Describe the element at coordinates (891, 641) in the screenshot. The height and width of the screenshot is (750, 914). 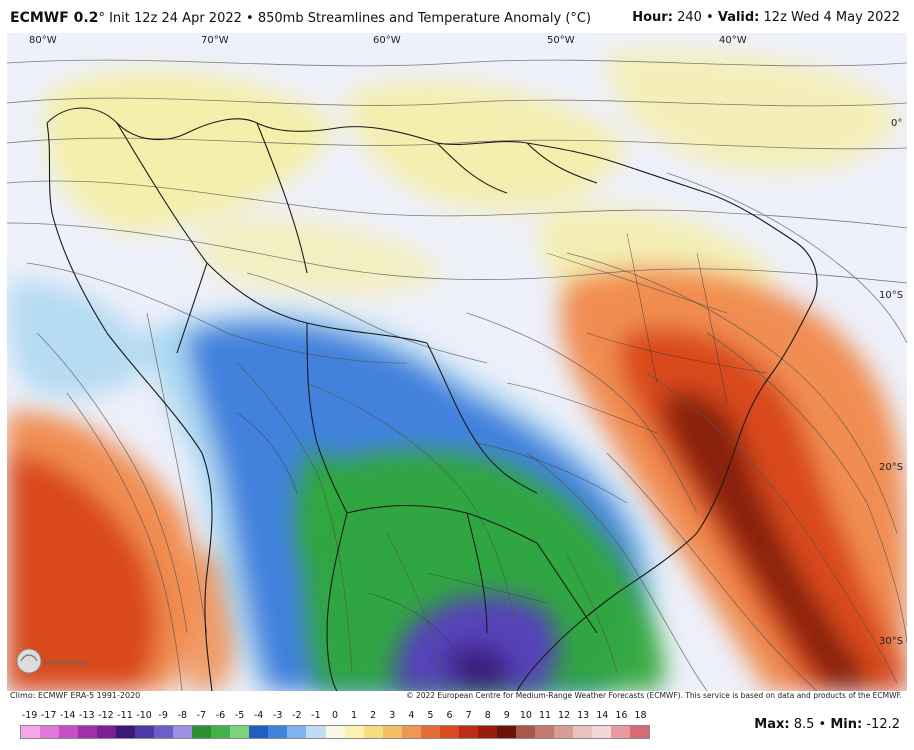
I see `lat-label-30s: 30°S` at that location.